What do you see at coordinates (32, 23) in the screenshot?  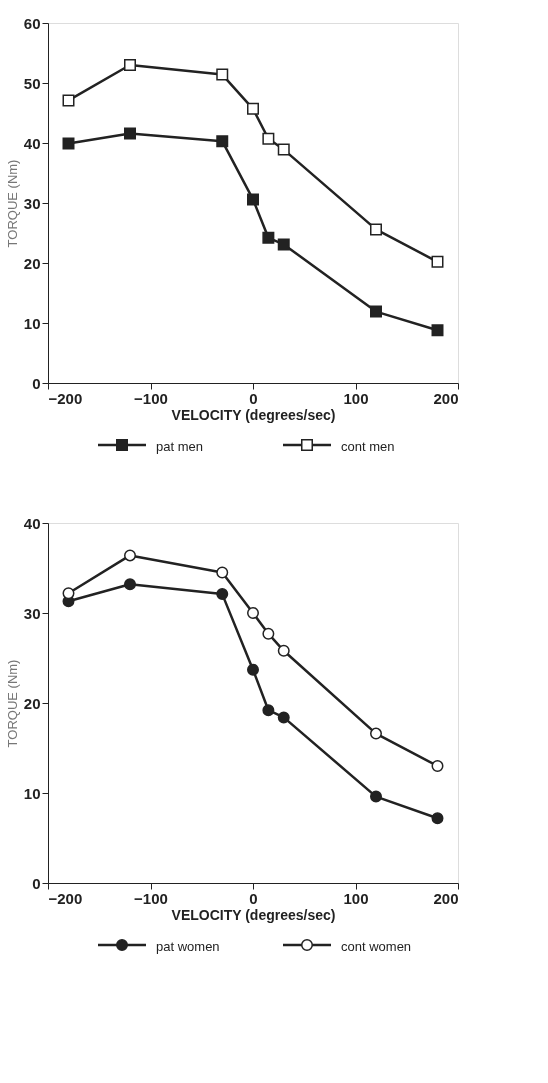 I see `y-tick-label: 60` at bounding box center [32, 23].